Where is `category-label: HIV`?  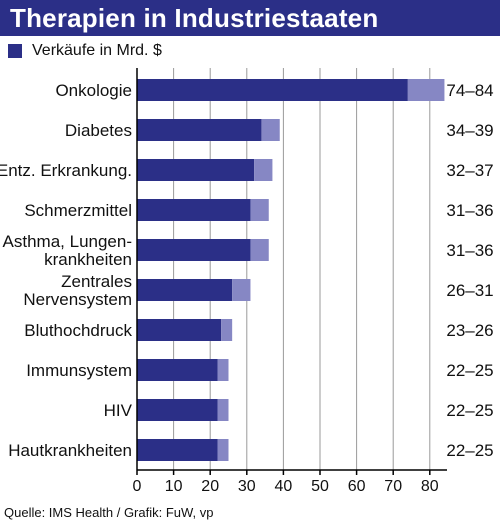 category-label: HIV is located at coordinates (118, 410).